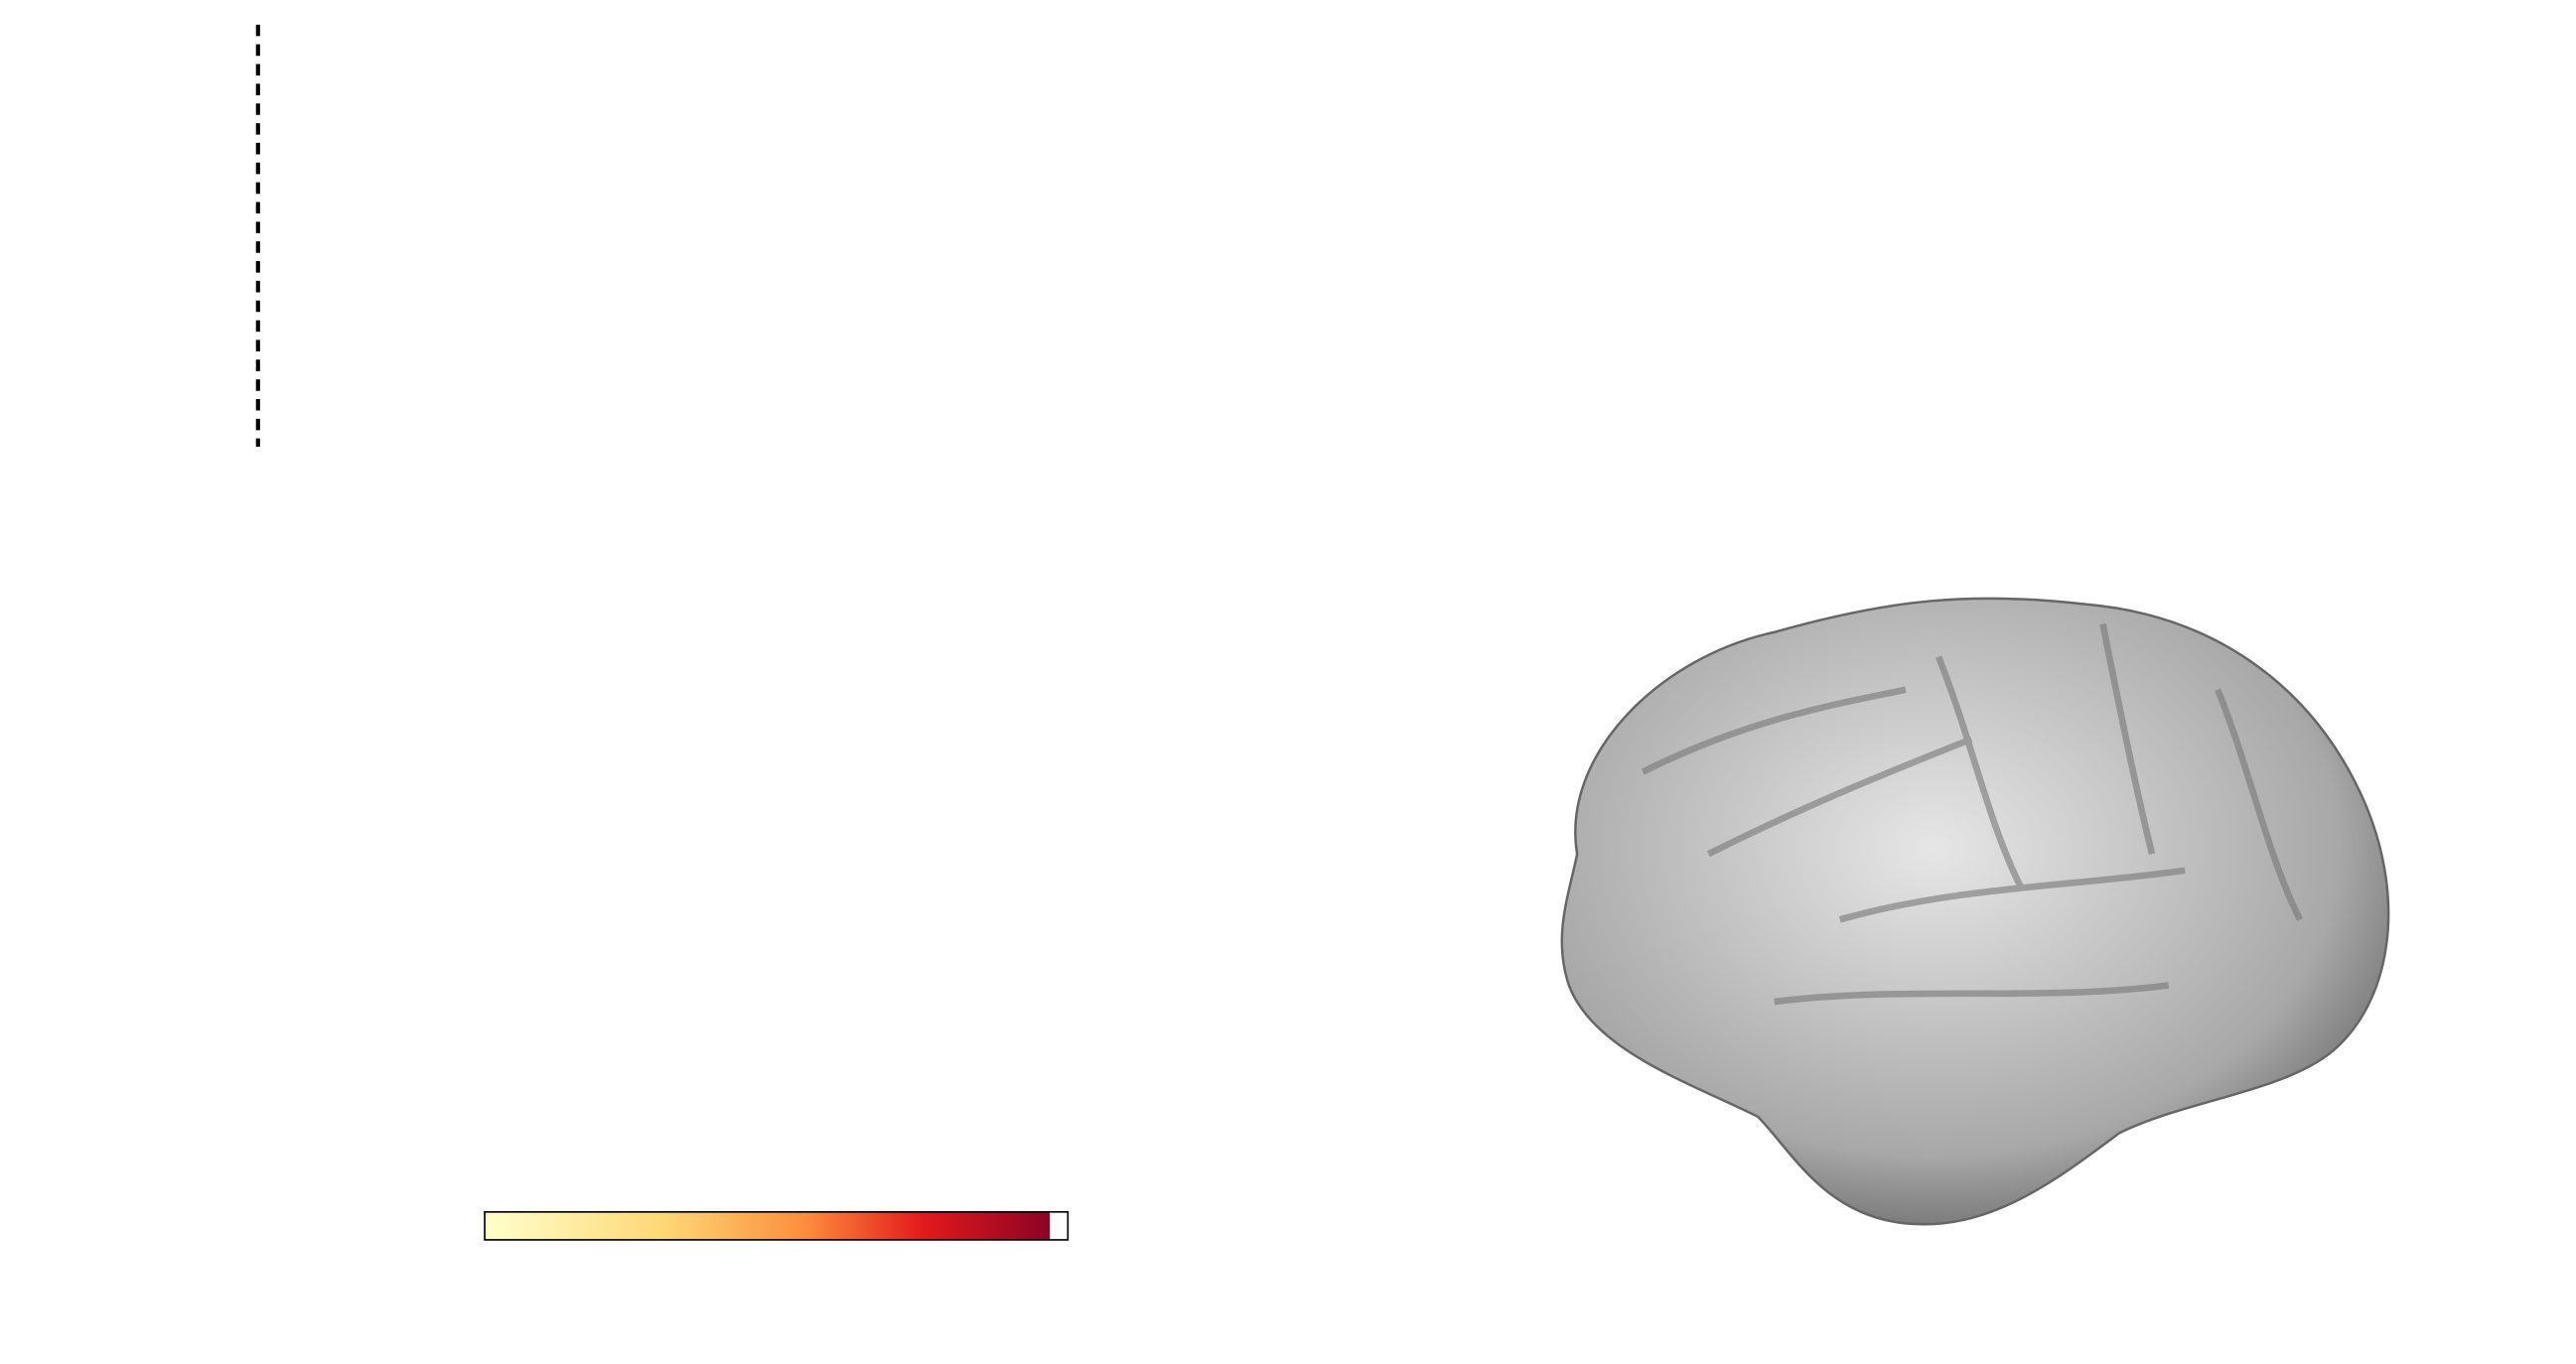  Describe the element at coordinates (1059, 1226) in the screenshot. I see `colorbar-end` at that location.